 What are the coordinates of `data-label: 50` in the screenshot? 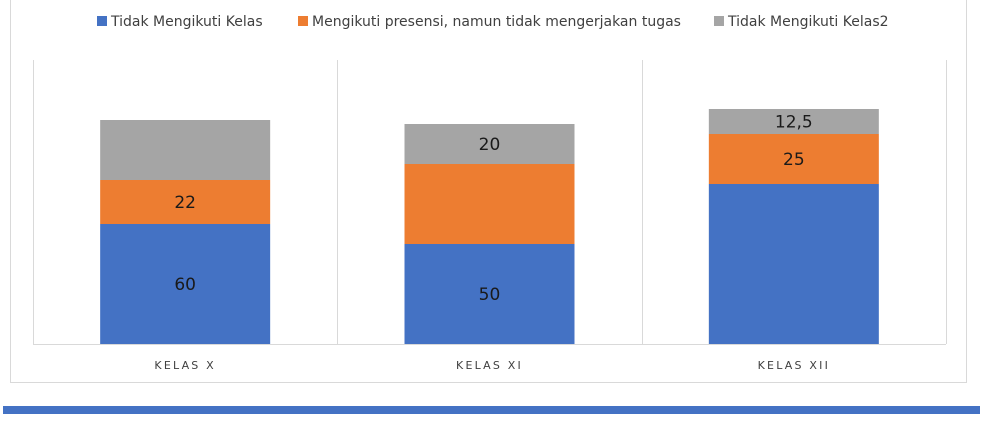 It's located at (490, 295).